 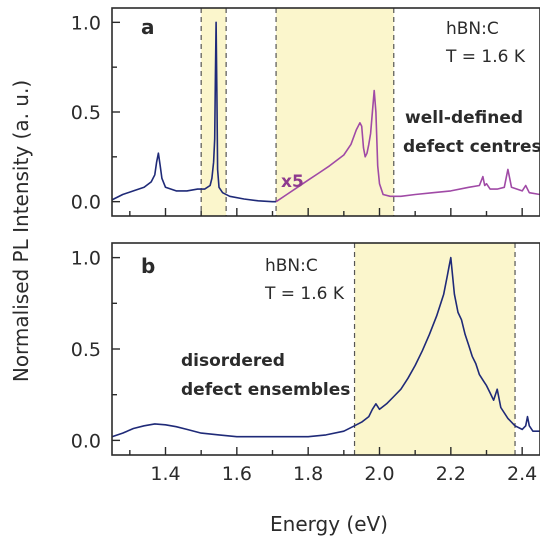 What do you see at coordinates (308, 474) in the screenshot?
I see `panel-b-x-tick-label: 1.8` at bounding box center [308, 474].